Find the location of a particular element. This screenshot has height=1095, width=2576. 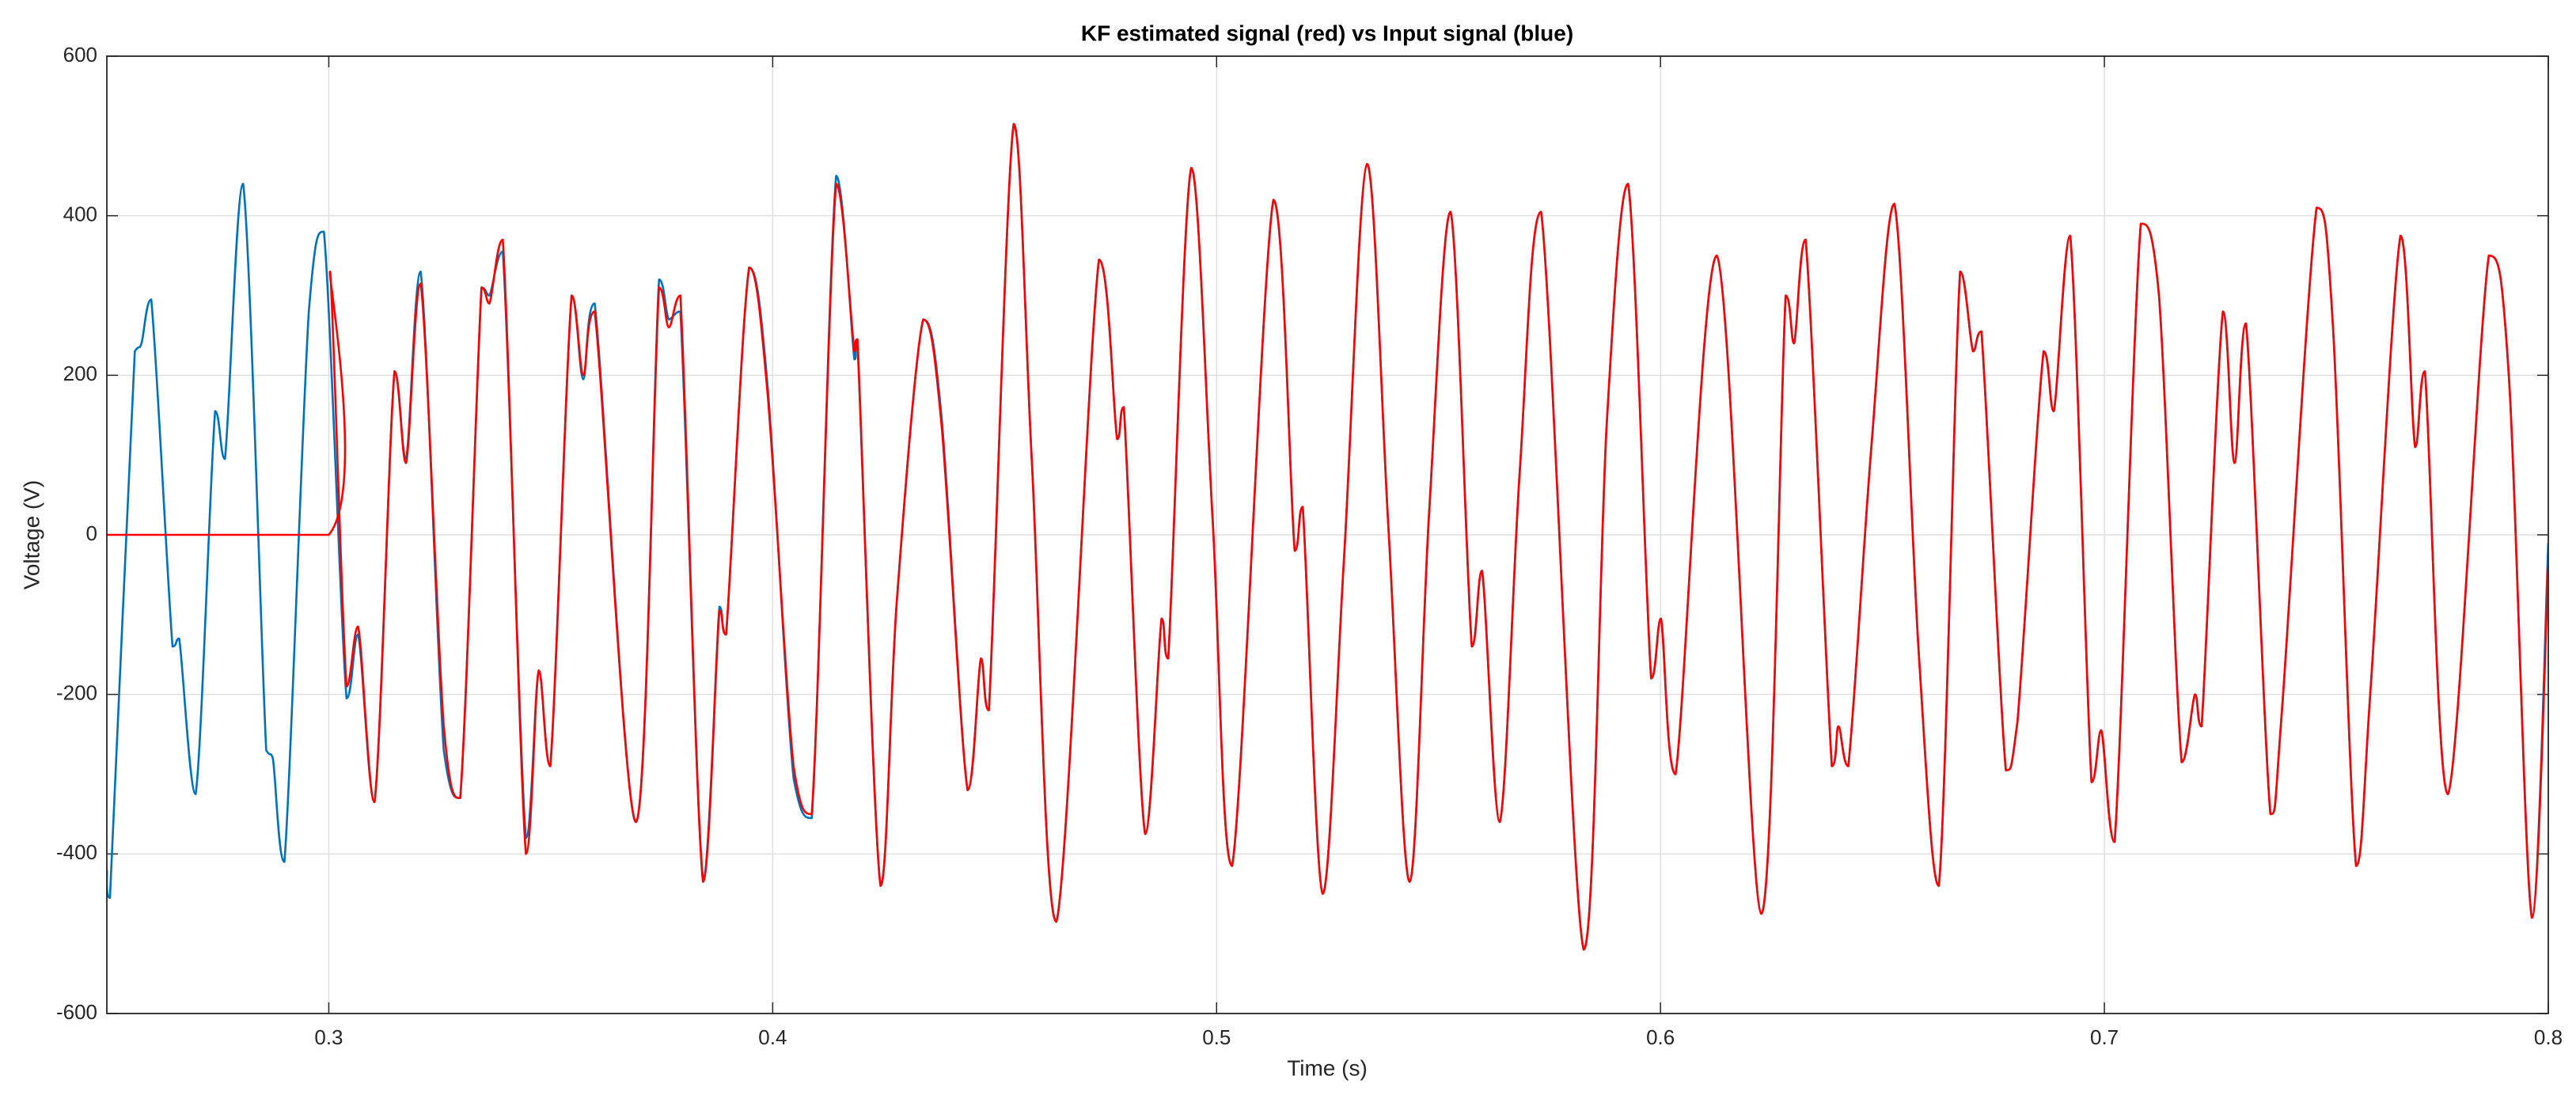

x-tick-label: 0.5 is located at coordinates (1216, 1037).